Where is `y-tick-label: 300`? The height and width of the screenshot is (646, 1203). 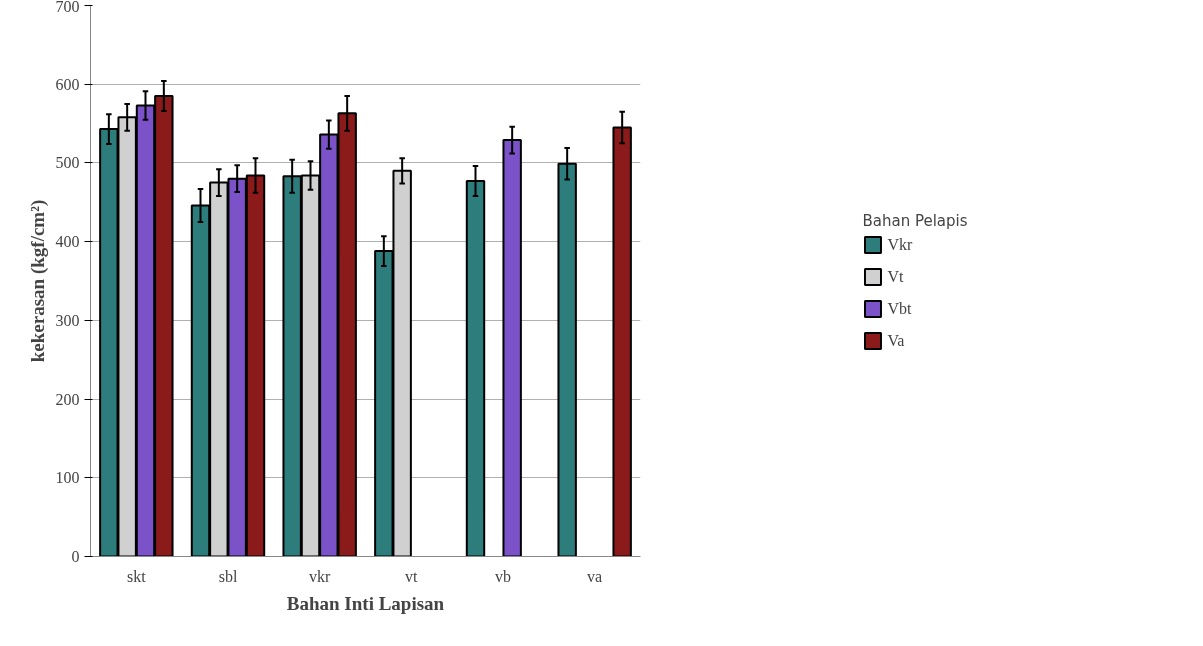
y-tick-label: 300 is located at coordinates (67, 320).